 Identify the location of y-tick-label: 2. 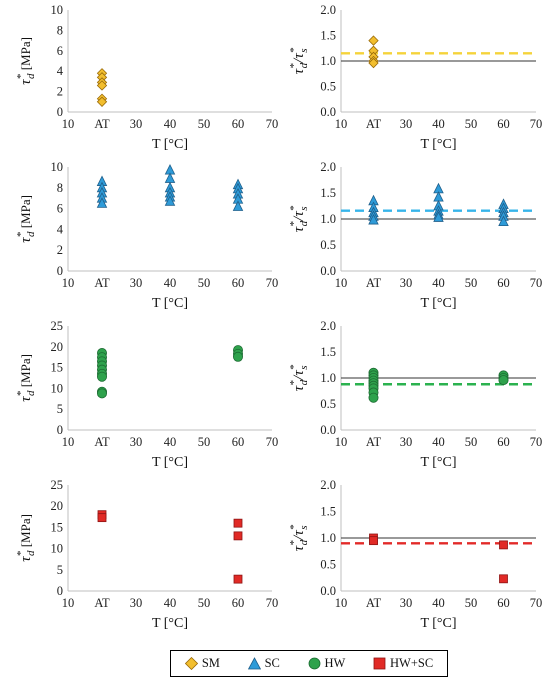
(60, 250).